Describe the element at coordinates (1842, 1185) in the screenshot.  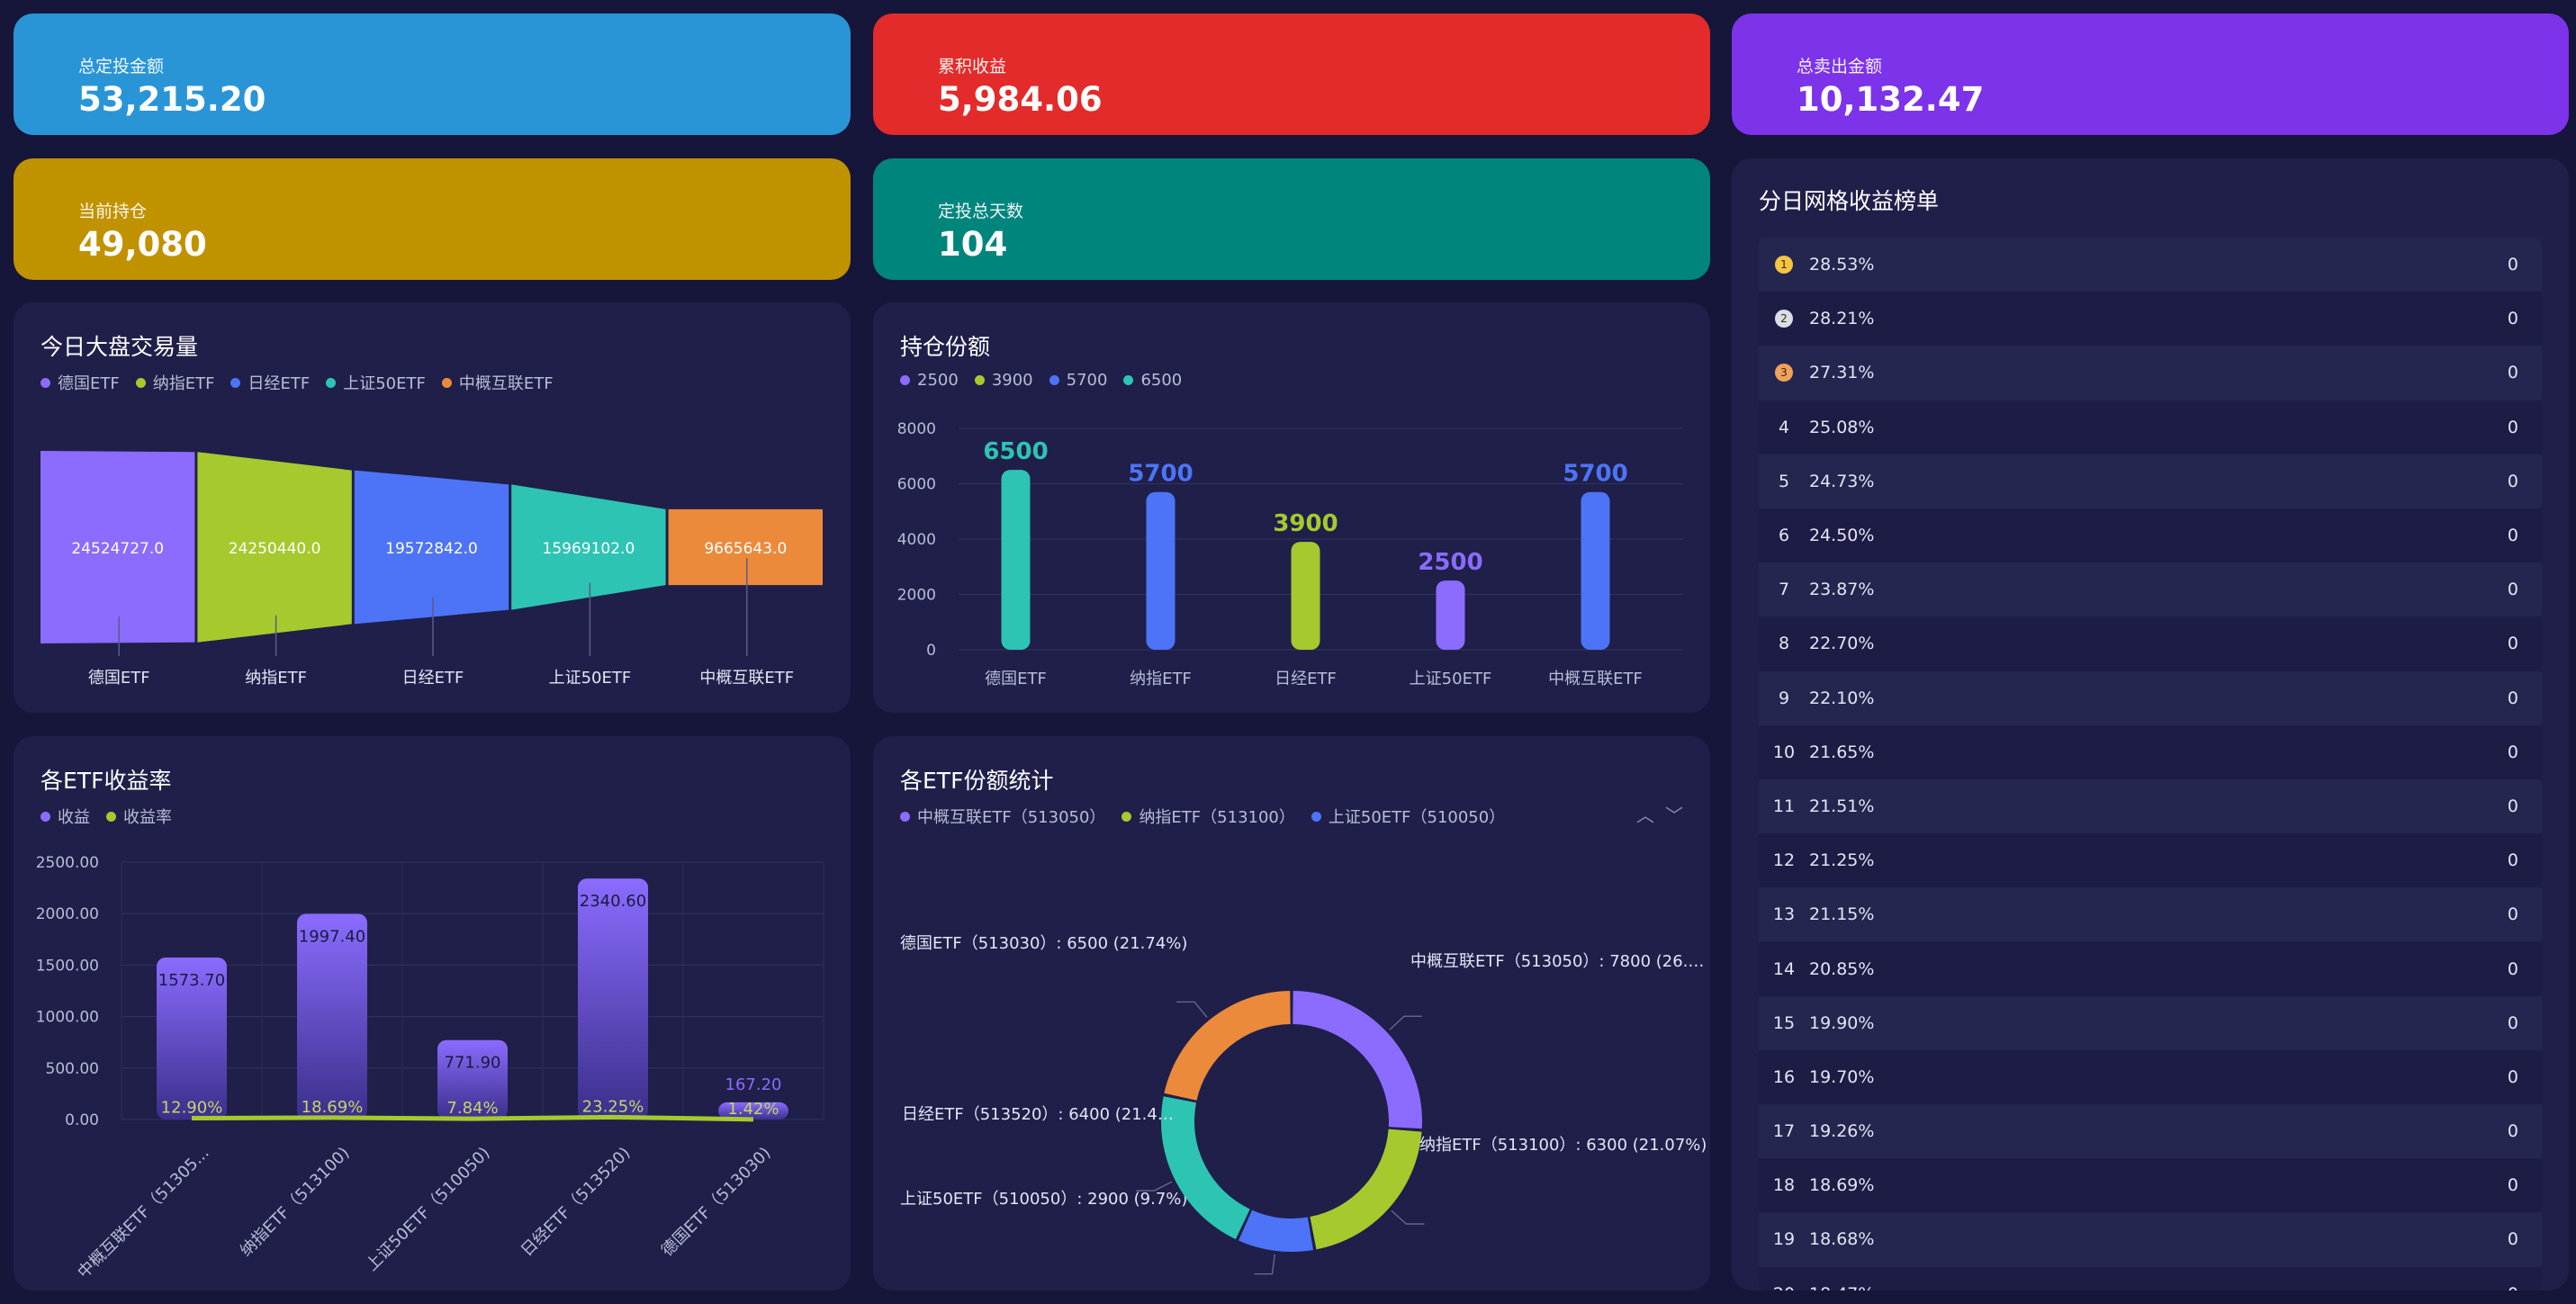
I see `rank-percent: 18.69%` at that location.